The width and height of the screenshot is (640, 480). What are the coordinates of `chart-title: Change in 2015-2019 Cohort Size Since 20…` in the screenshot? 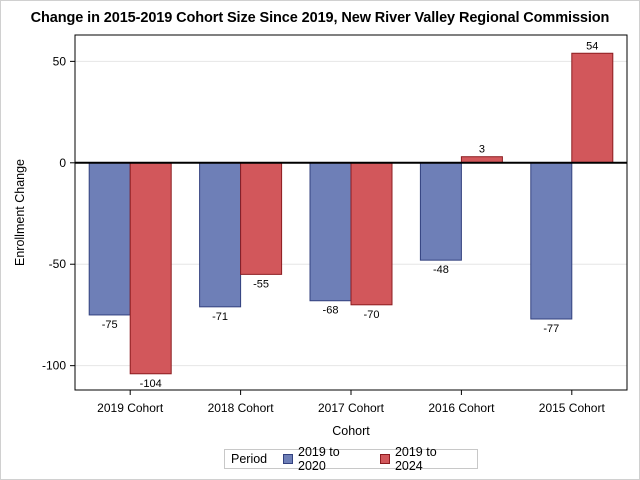 It's located at (320, 18).